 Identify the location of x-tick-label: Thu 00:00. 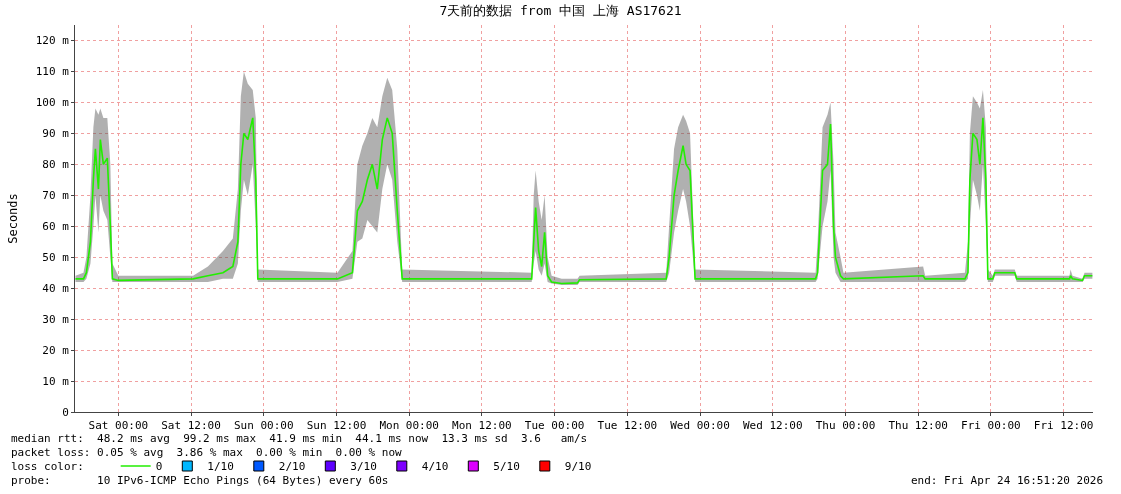
(845, 426).